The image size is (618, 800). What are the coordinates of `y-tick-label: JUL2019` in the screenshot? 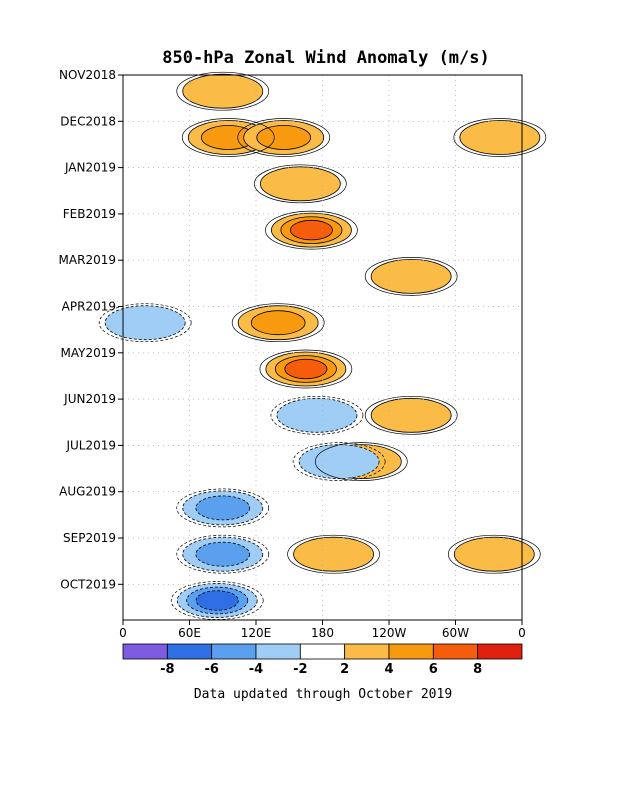 It's located at (90, 445).